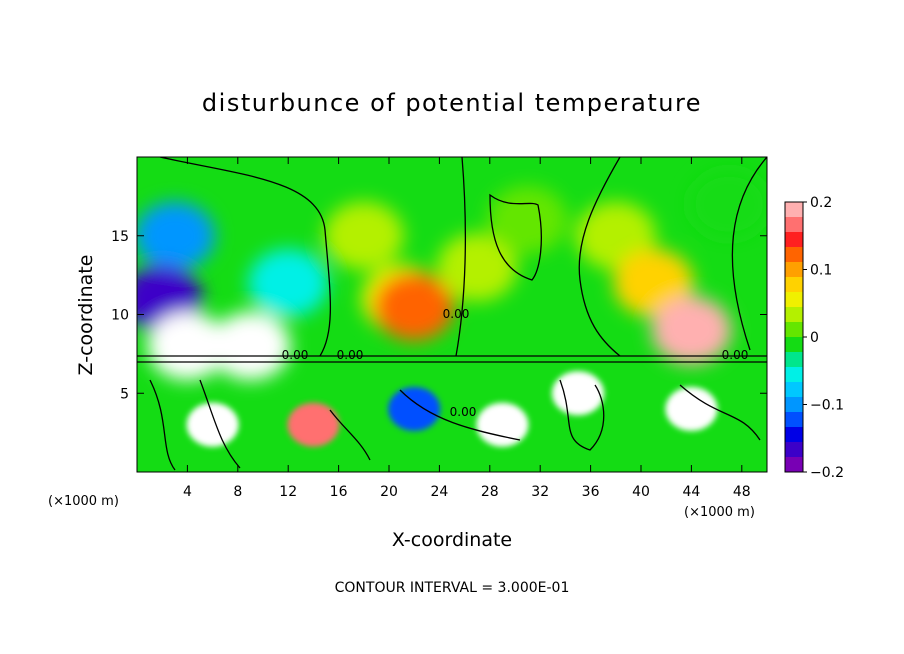  I want to click on x-tick-label-12: 12, so click(288, 492).